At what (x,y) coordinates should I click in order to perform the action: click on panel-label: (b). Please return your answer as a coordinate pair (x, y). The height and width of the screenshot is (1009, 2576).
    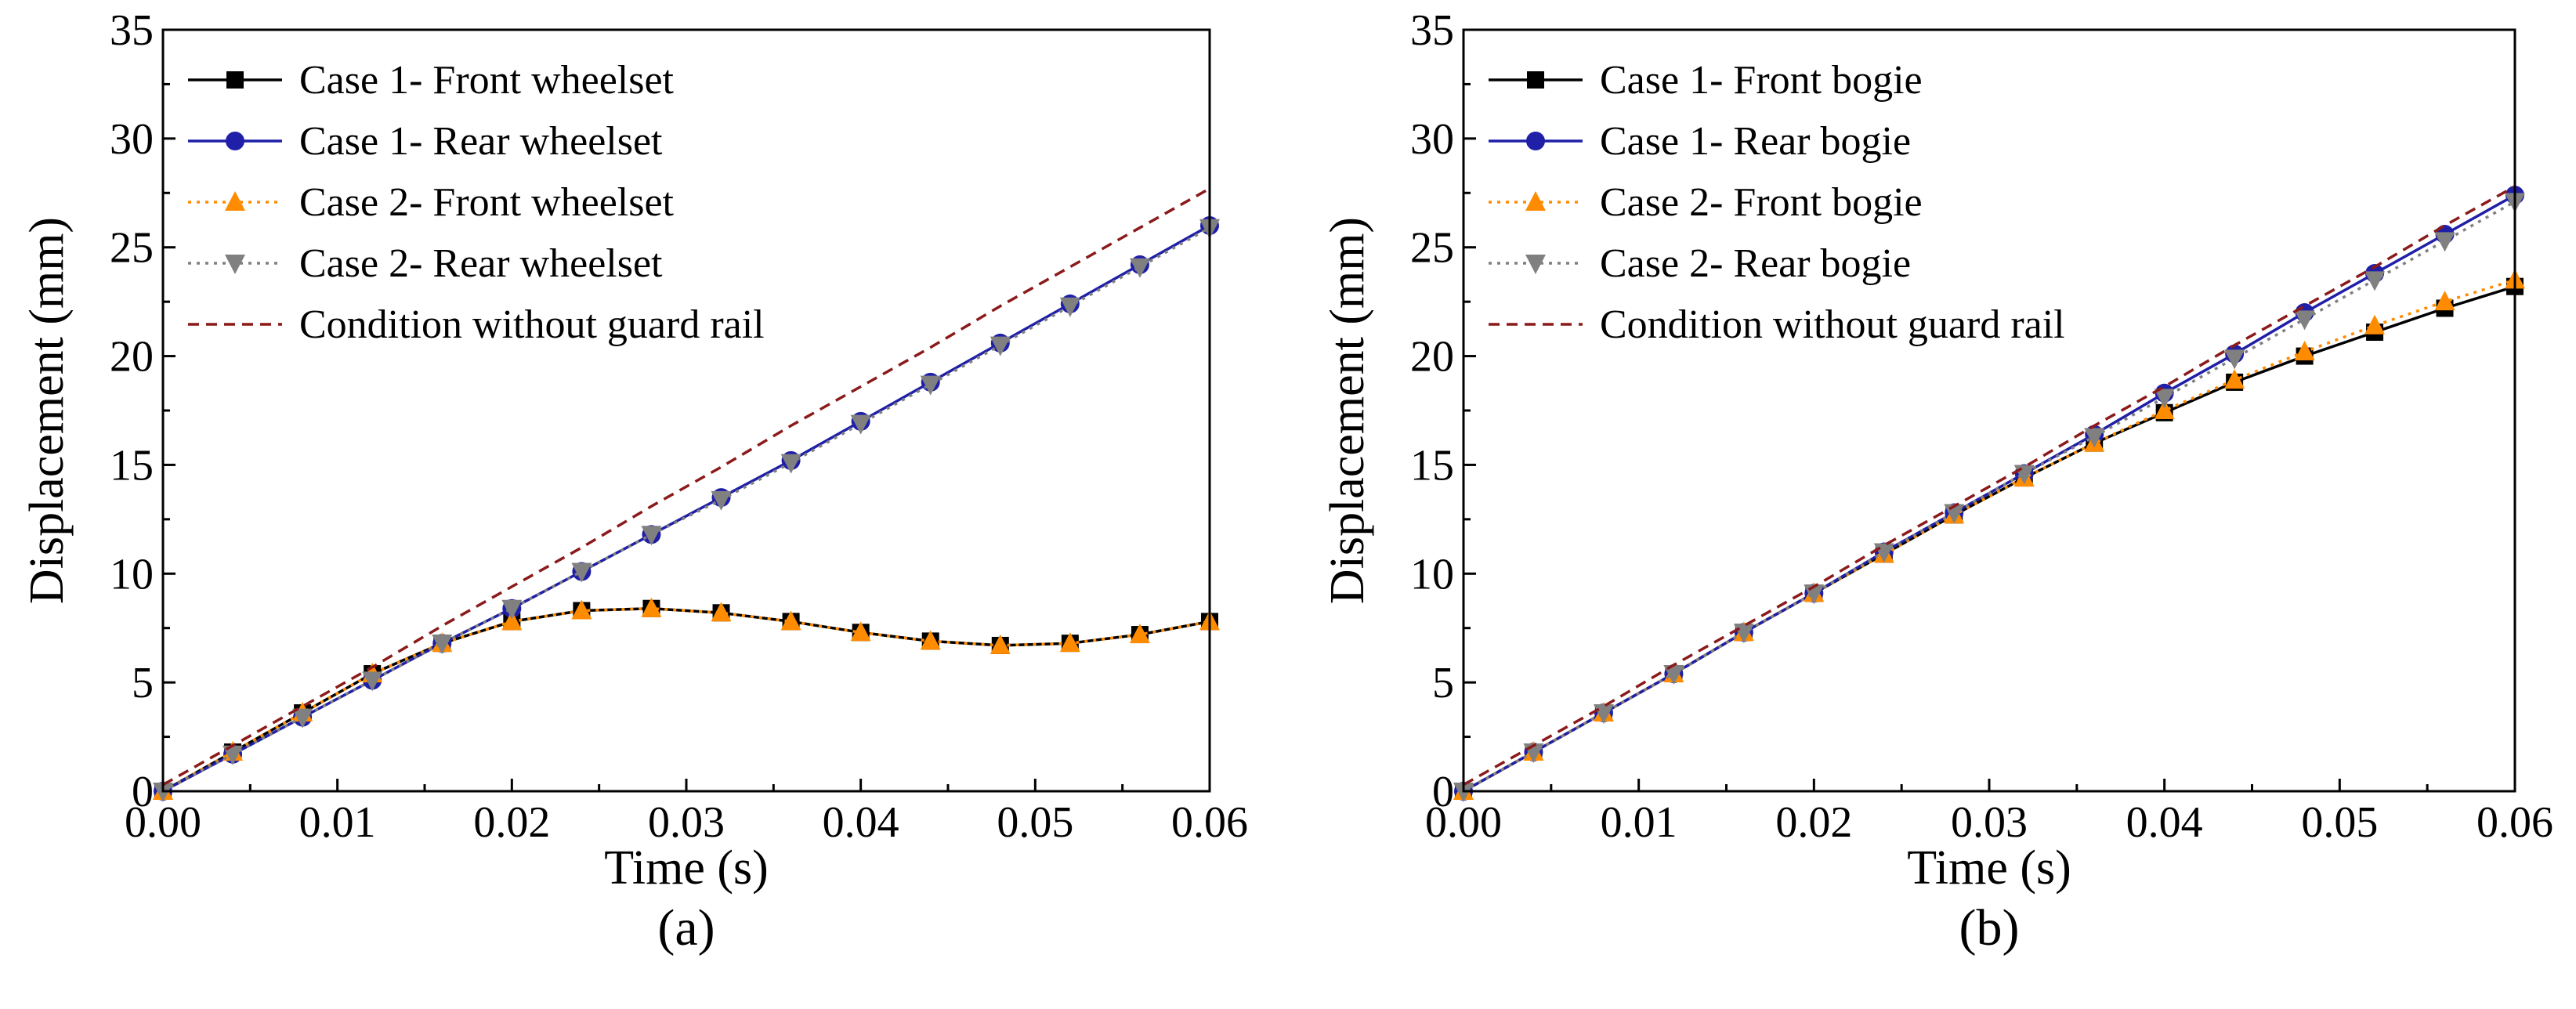
    Looking at the image, I should click on (1990, 928).